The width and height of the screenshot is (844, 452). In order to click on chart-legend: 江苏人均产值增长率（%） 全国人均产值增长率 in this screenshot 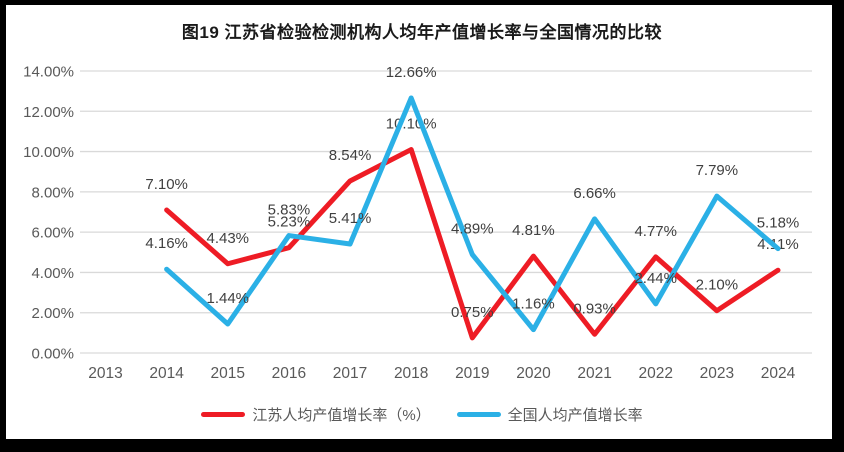, I will do `click(422, 414)`.